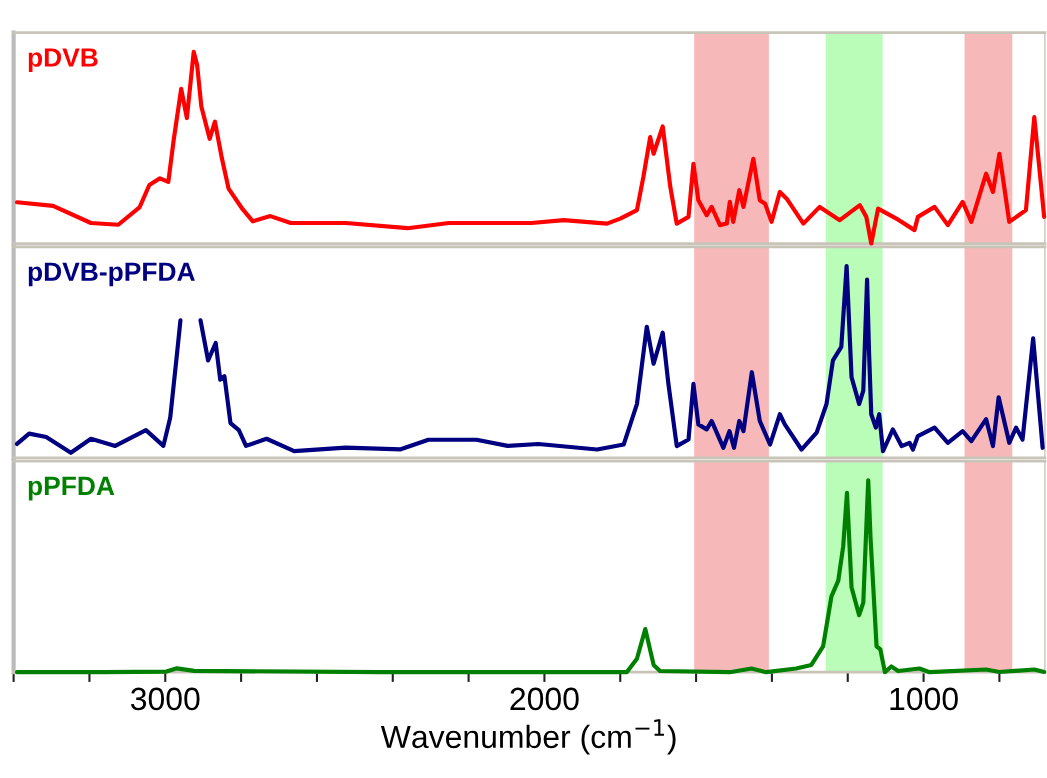 This screenshot has width=1047, height=778. I want to click on x-tick-label: 1000, so click(924, 699).